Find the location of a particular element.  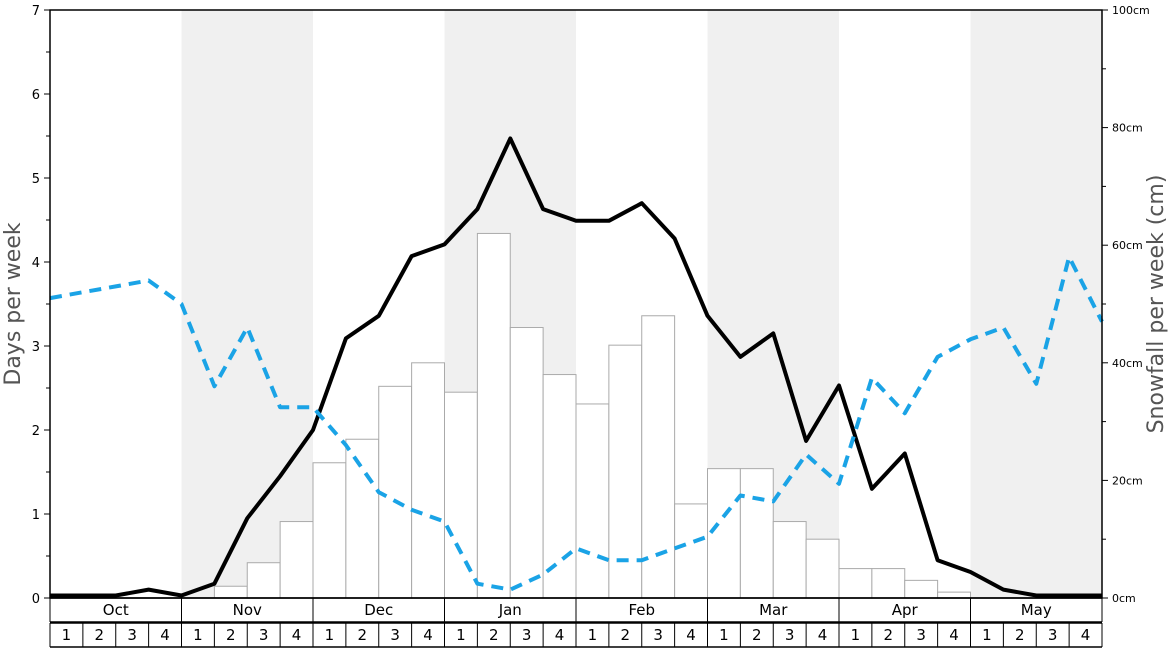

month-label-nov: Nov is located at coordinates (247, 610).